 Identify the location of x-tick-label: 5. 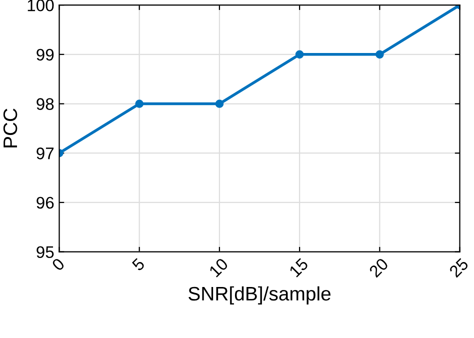
(138, 265).